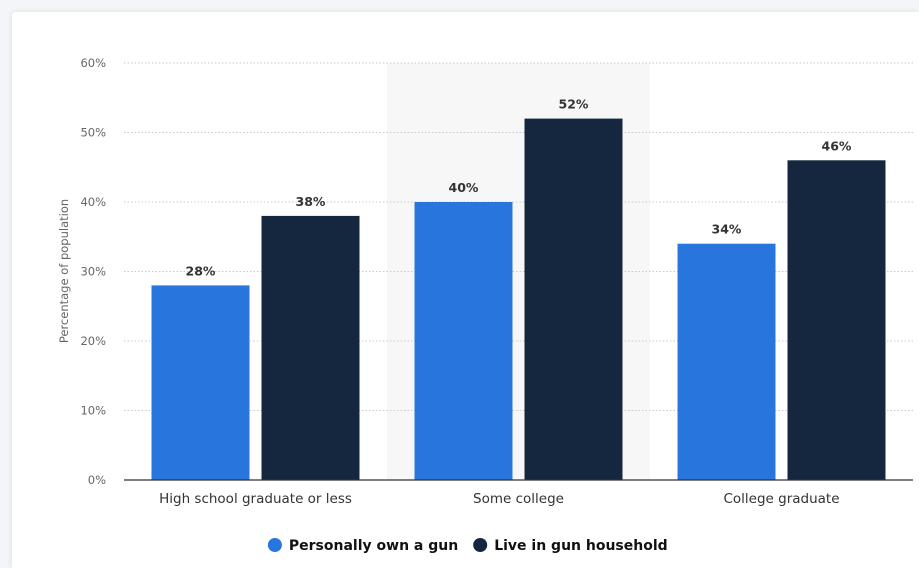 This screenshot has width=919, height=568. What do you see at coordinates (93, 133) in the screenshot?
I see `y-tick-label: 50%` at bounding box center [93, 133].